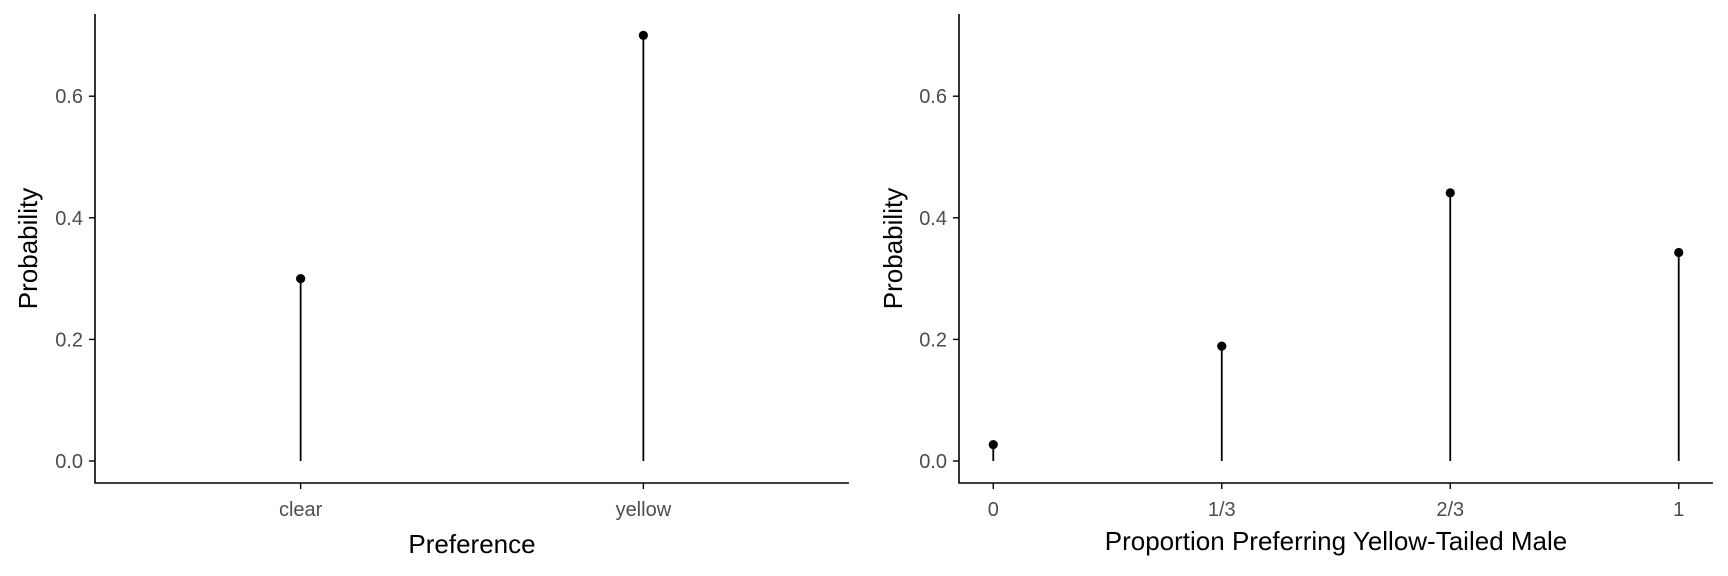  What do you see at coordinates (993, 510) in the screenshot?
I see `x-tick-label: 0` at bounding box center [993, 510].